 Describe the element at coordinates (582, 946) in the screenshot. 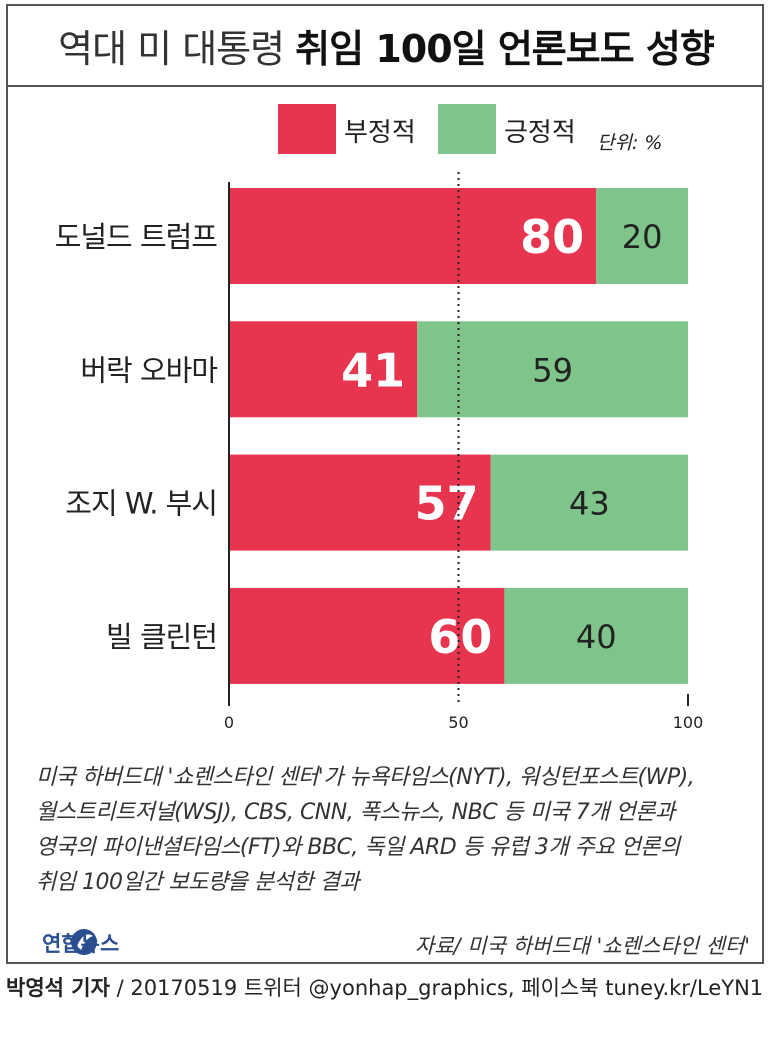

I see `source-text: 자료/ 미국 하버드대 '쇼렌스타인 센터'` at that location.